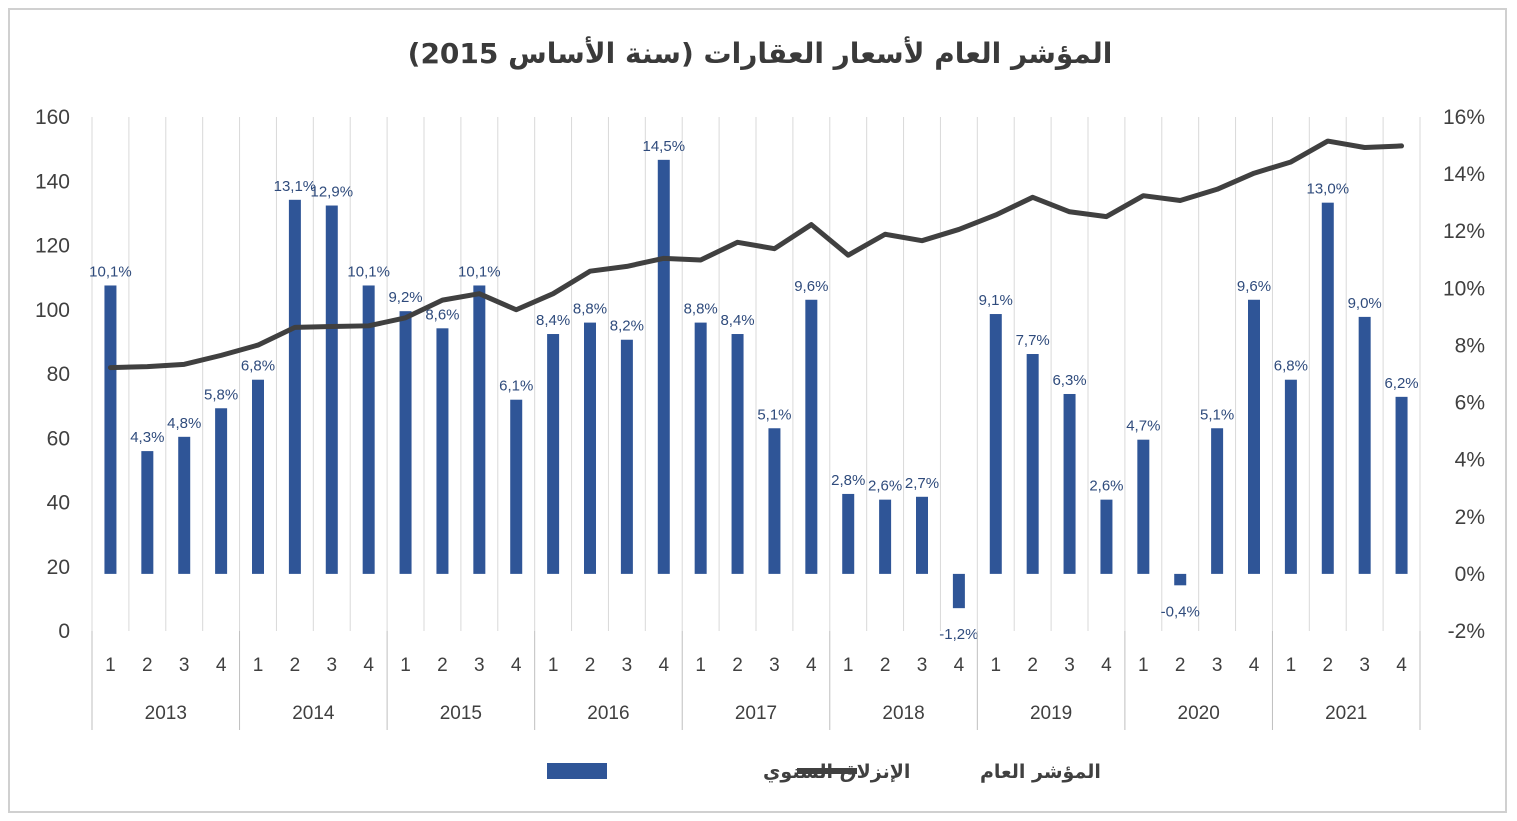 The image size is (1517, 821). I want to click on y-right-tick-label: 6%, so click(1470, 403).